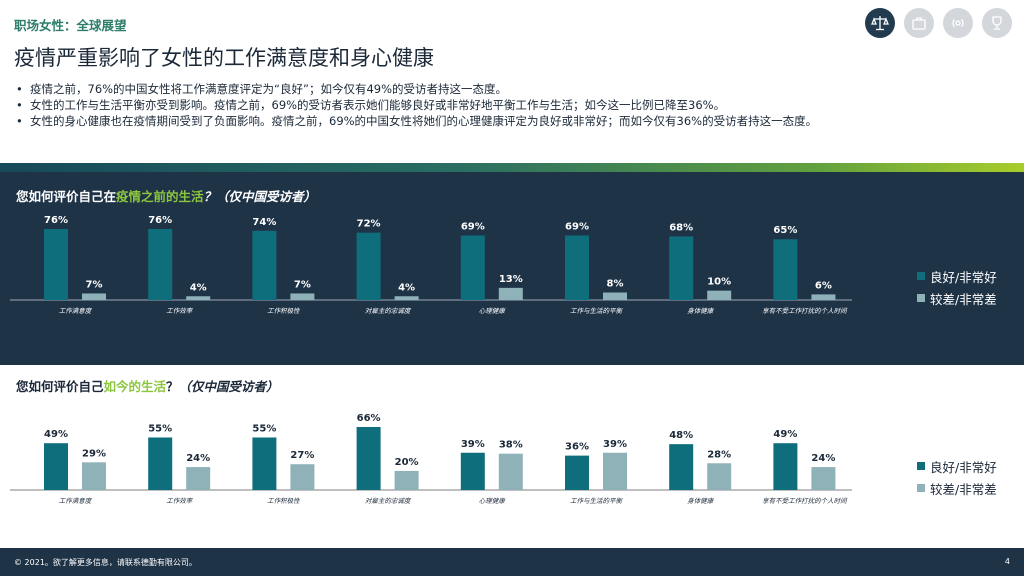  I want to click on category-label: 工作积极性, so click(284, 311).